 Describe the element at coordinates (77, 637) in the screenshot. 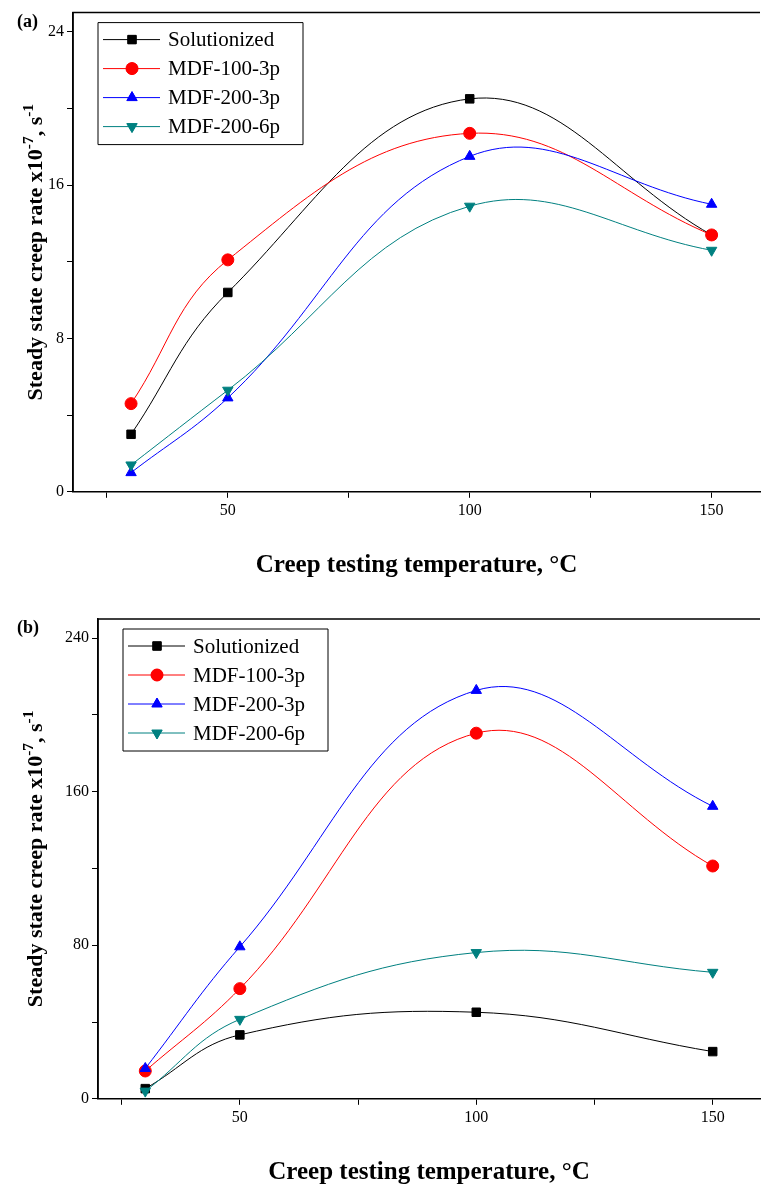

I see `y-tick-label: 240` at that location.